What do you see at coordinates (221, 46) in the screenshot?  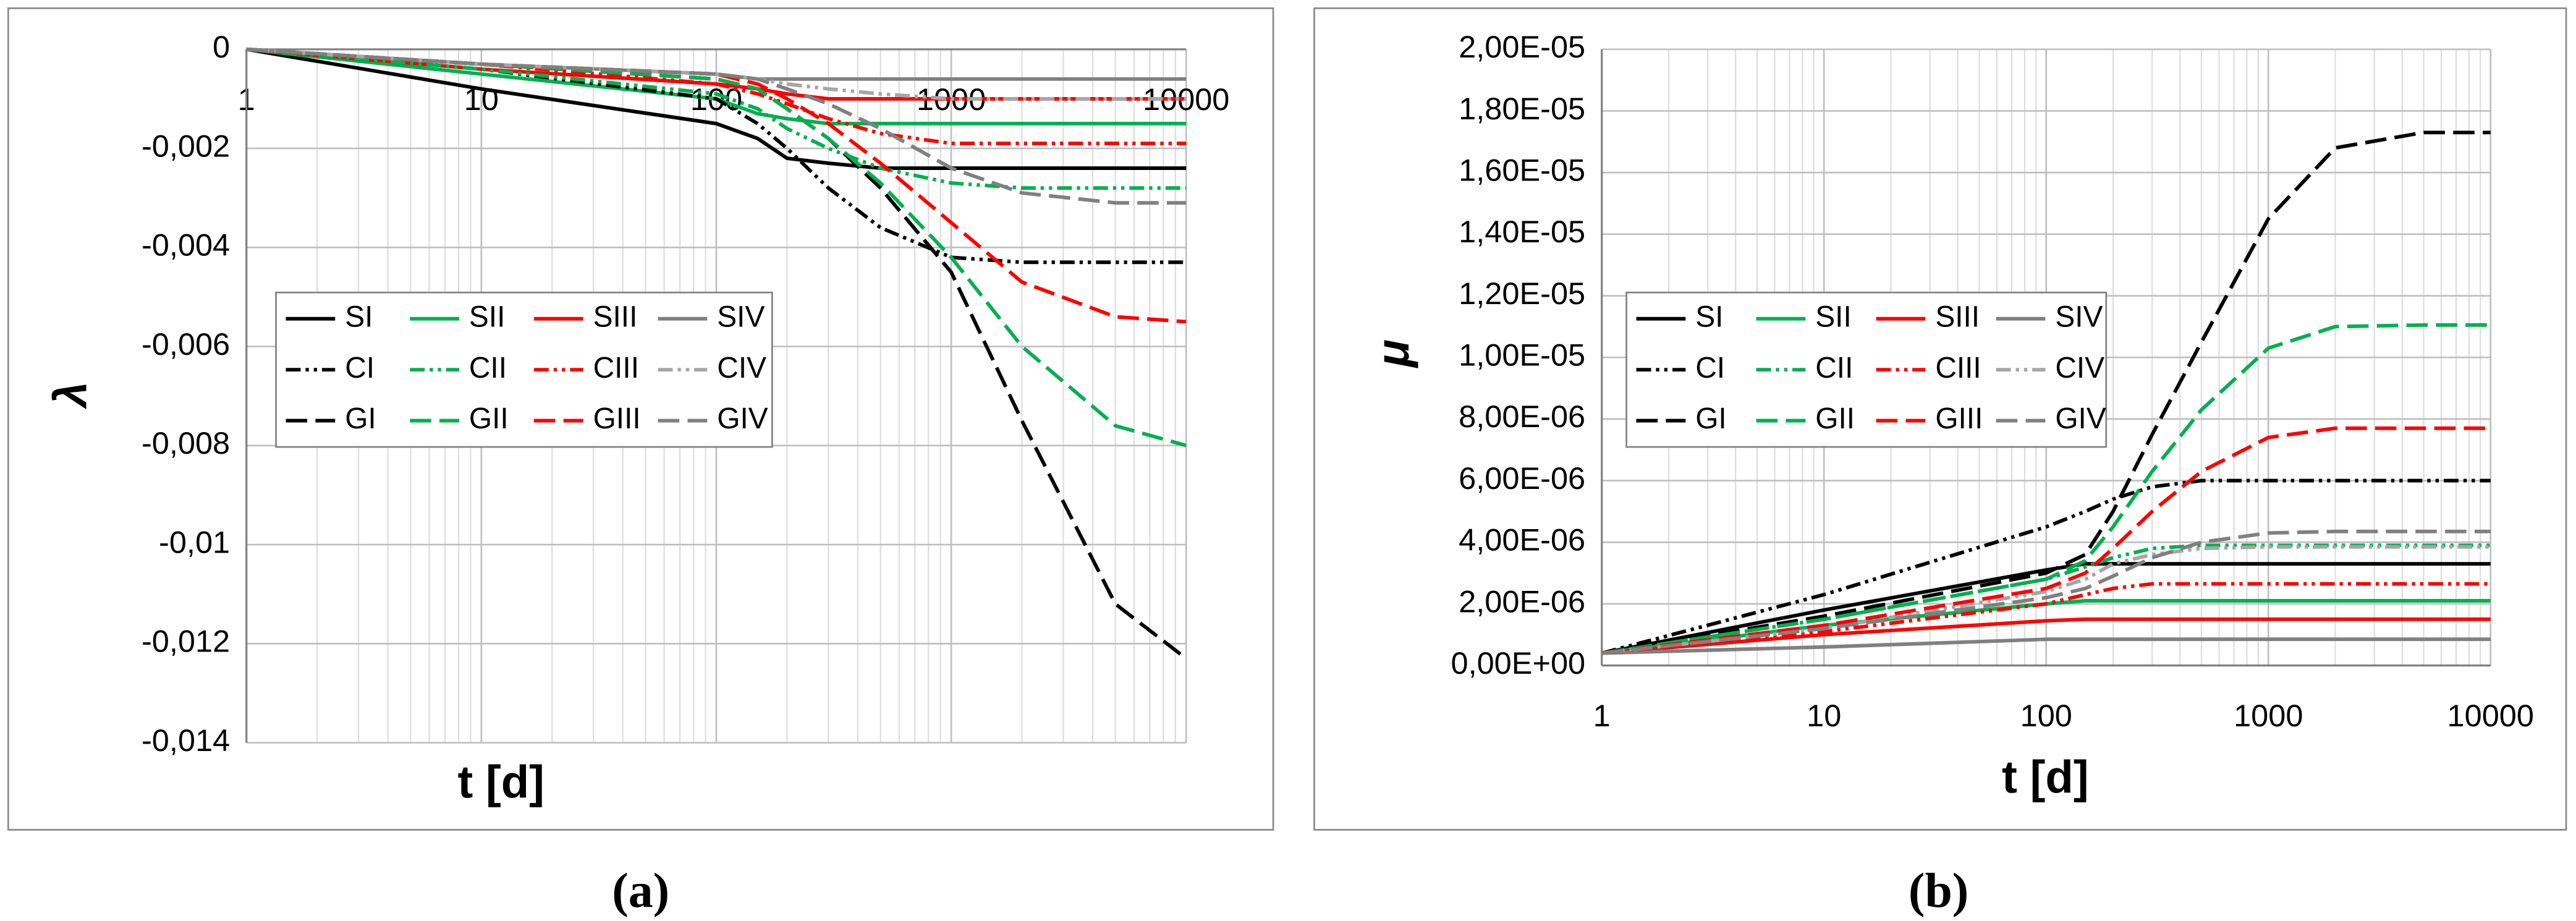 I see `y-tick-label: 0` at bounding box center [221, 46].